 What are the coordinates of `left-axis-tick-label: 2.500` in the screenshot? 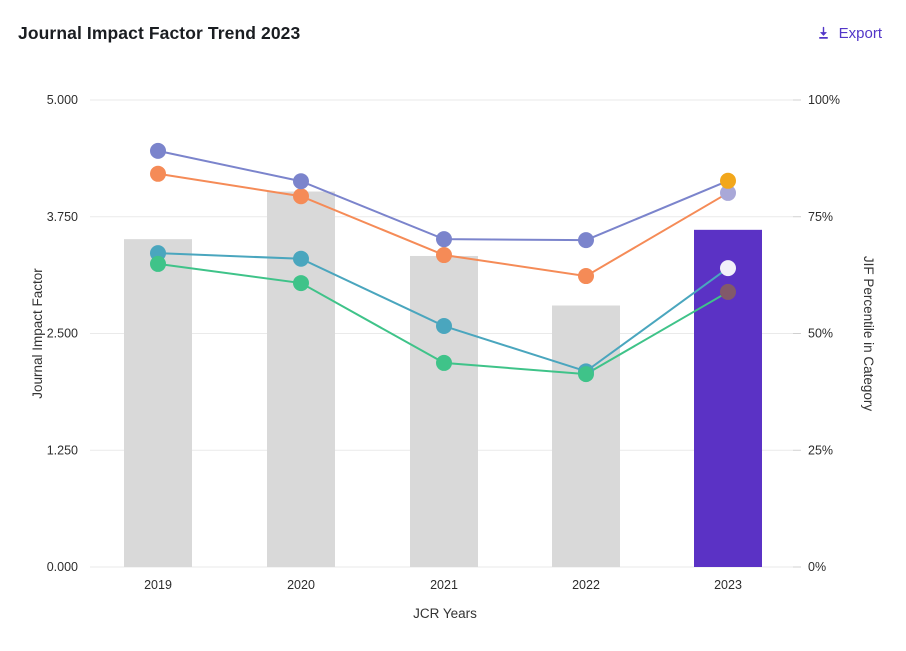 It's located at (62, 334).